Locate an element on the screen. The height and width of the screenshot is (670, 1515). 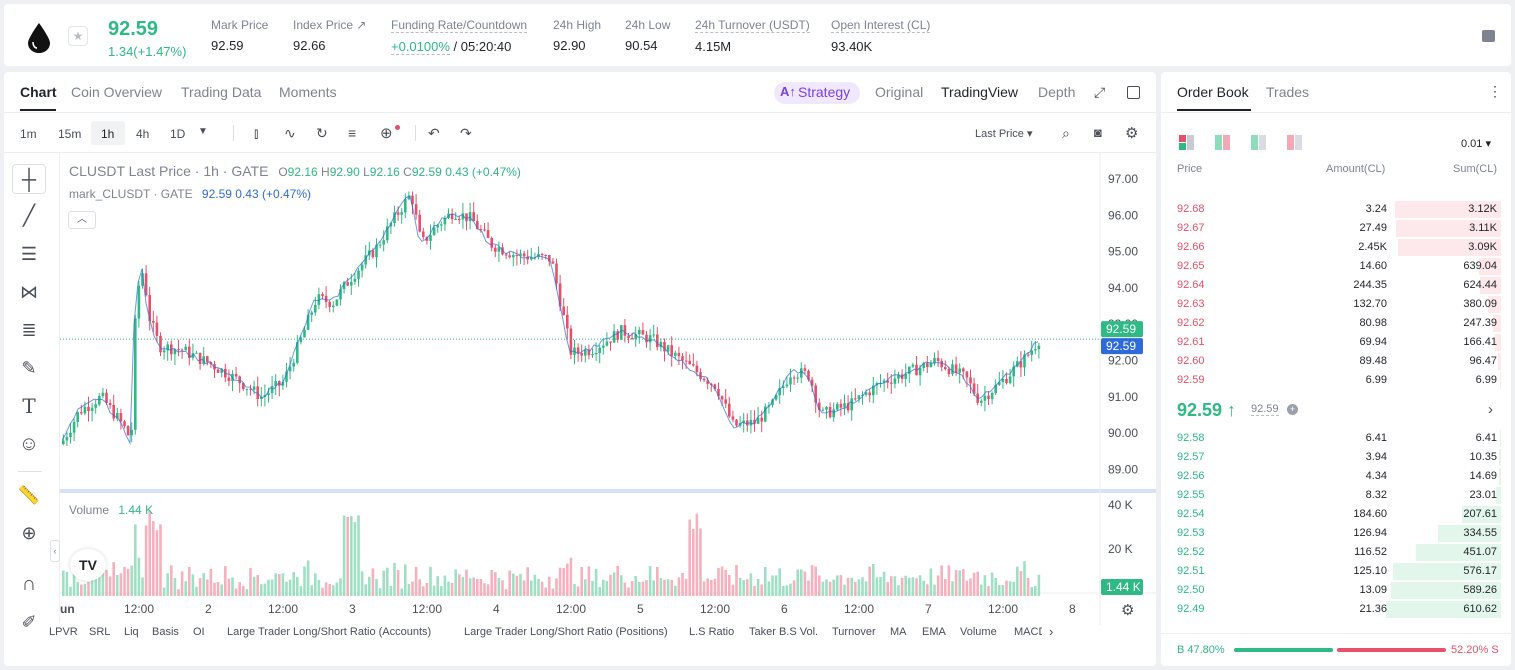
replay-icon: ↻ is located at coordinates (322, 133).